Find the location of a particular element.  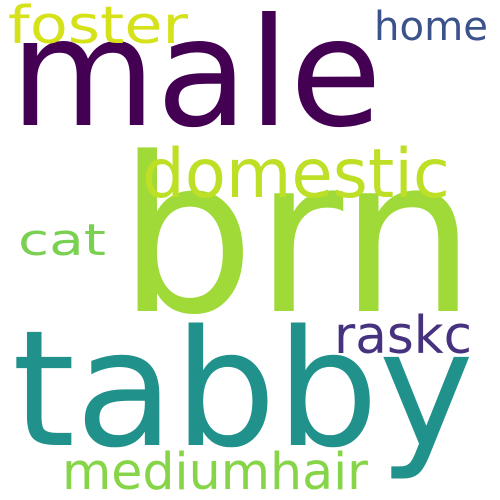

word-domestic: domestic is located at coordinates (296, 174).